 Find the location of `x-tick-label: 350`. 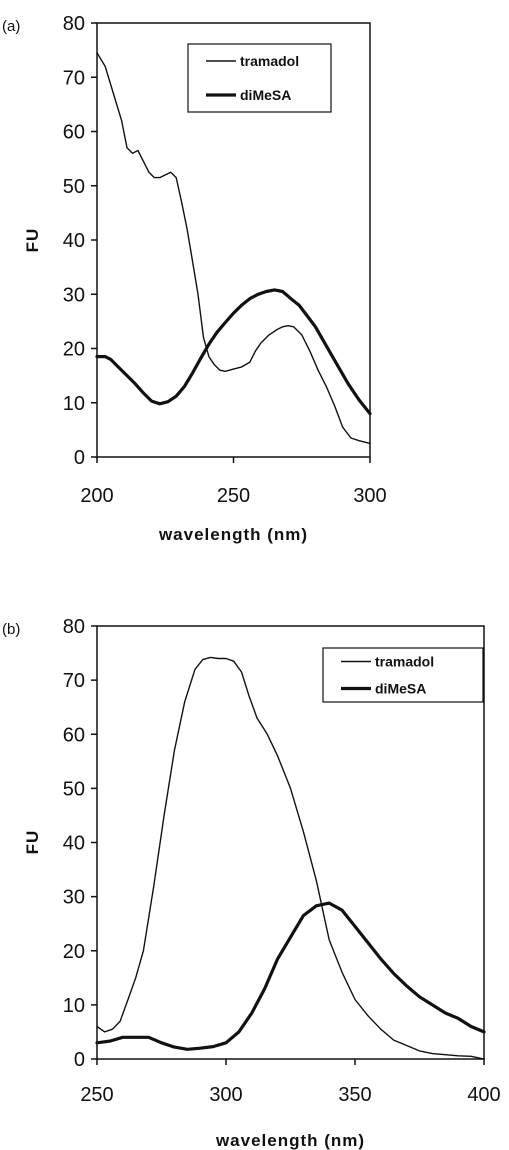

x-tick-label: 350 is located at coordinates (354, 1095).